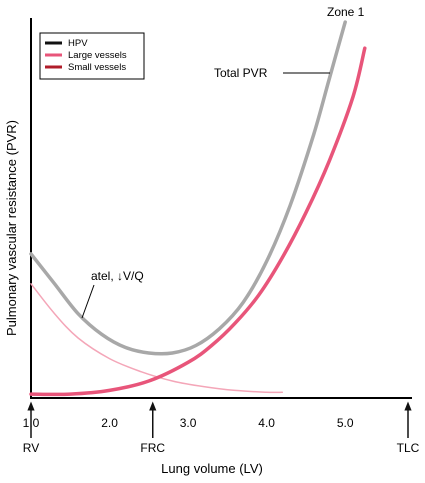 The height and width of the screenshot is (483, 425). What do you see at coordinates (97, 55) in the screenshot?
I see `legend-label-large-vessels: Large vessels` at bounding box center [97, 55].